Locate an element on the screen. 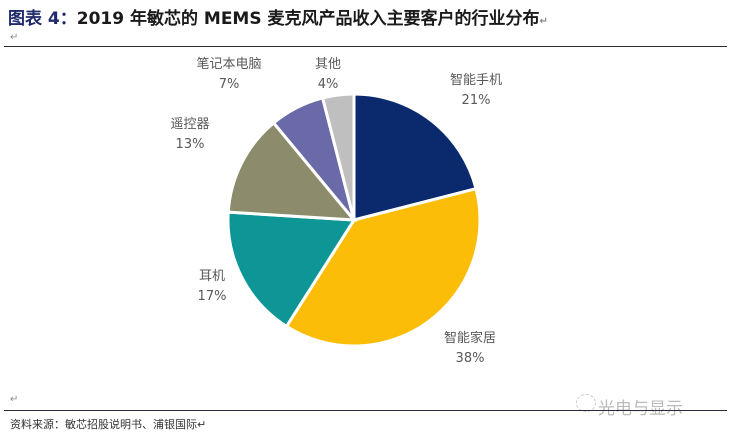 The height and width of the screenshot is (436, 731). slice-label-pct: 21% is located at coordinates (476, 100).